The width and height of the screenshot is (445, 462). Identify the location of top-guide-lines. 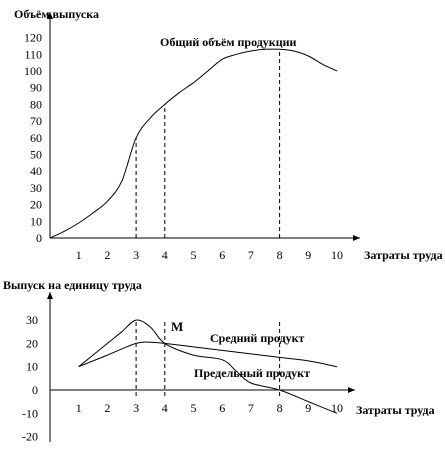
(208, 143).